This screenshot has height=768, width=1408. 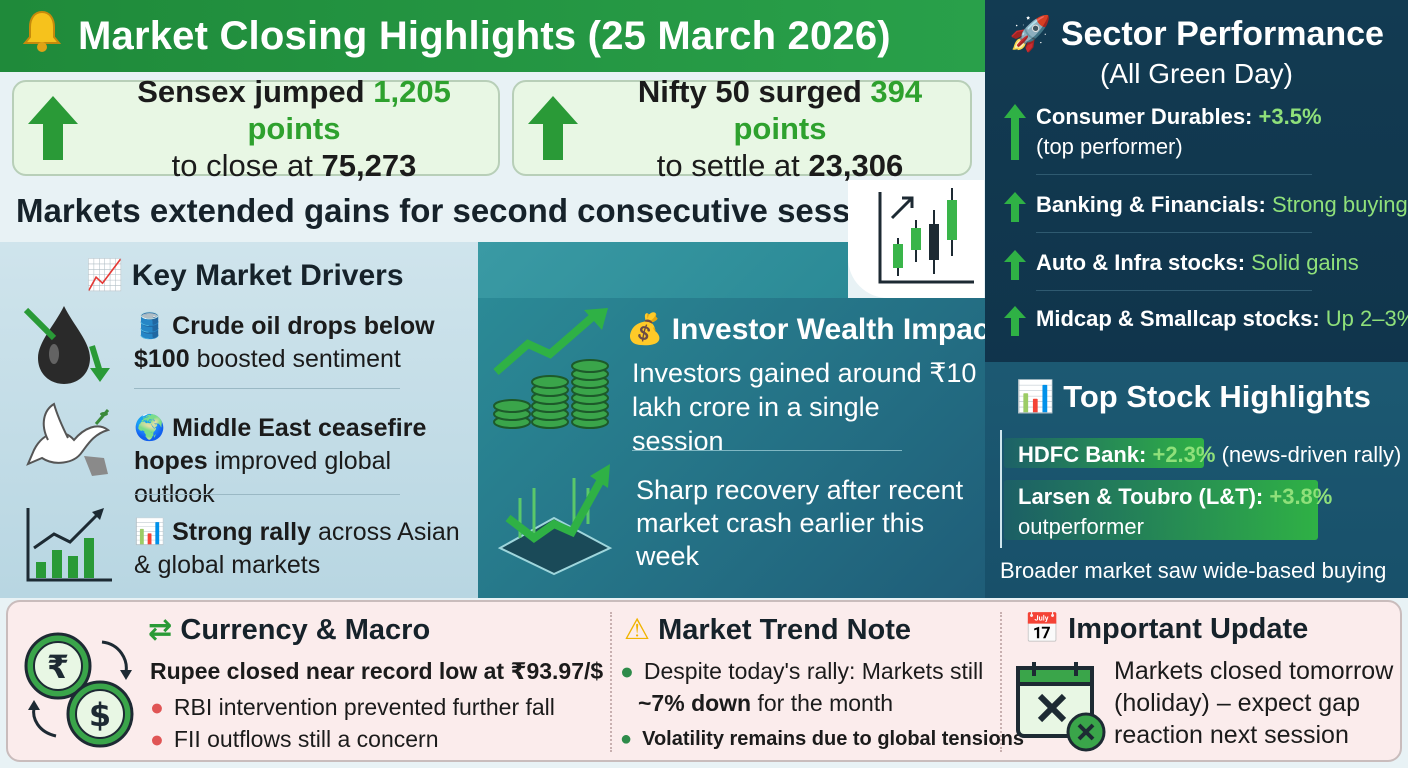 I want to click on nifty-value: 23,306, so click(x=856, y=165).